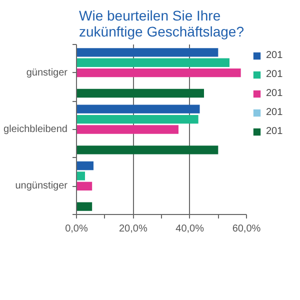 Image resolution: width=300 pixels, height=300 pixels. I want to click on x-tick-label: 60,0%, so click(246, 229).